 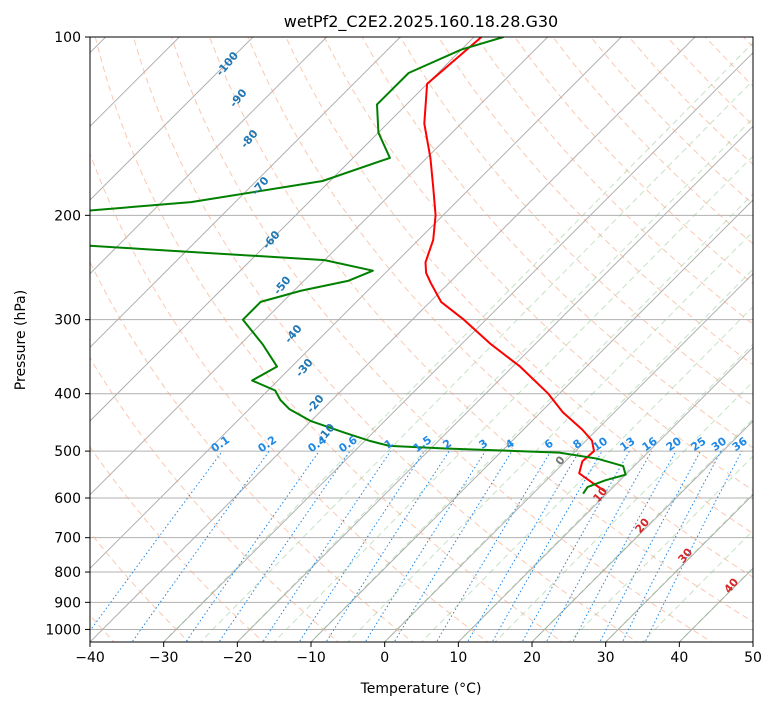 What do you see at coordinates (753, 658) in the screenshot?
I see `x-tick-label: 50` at bounding box center [753, 658].